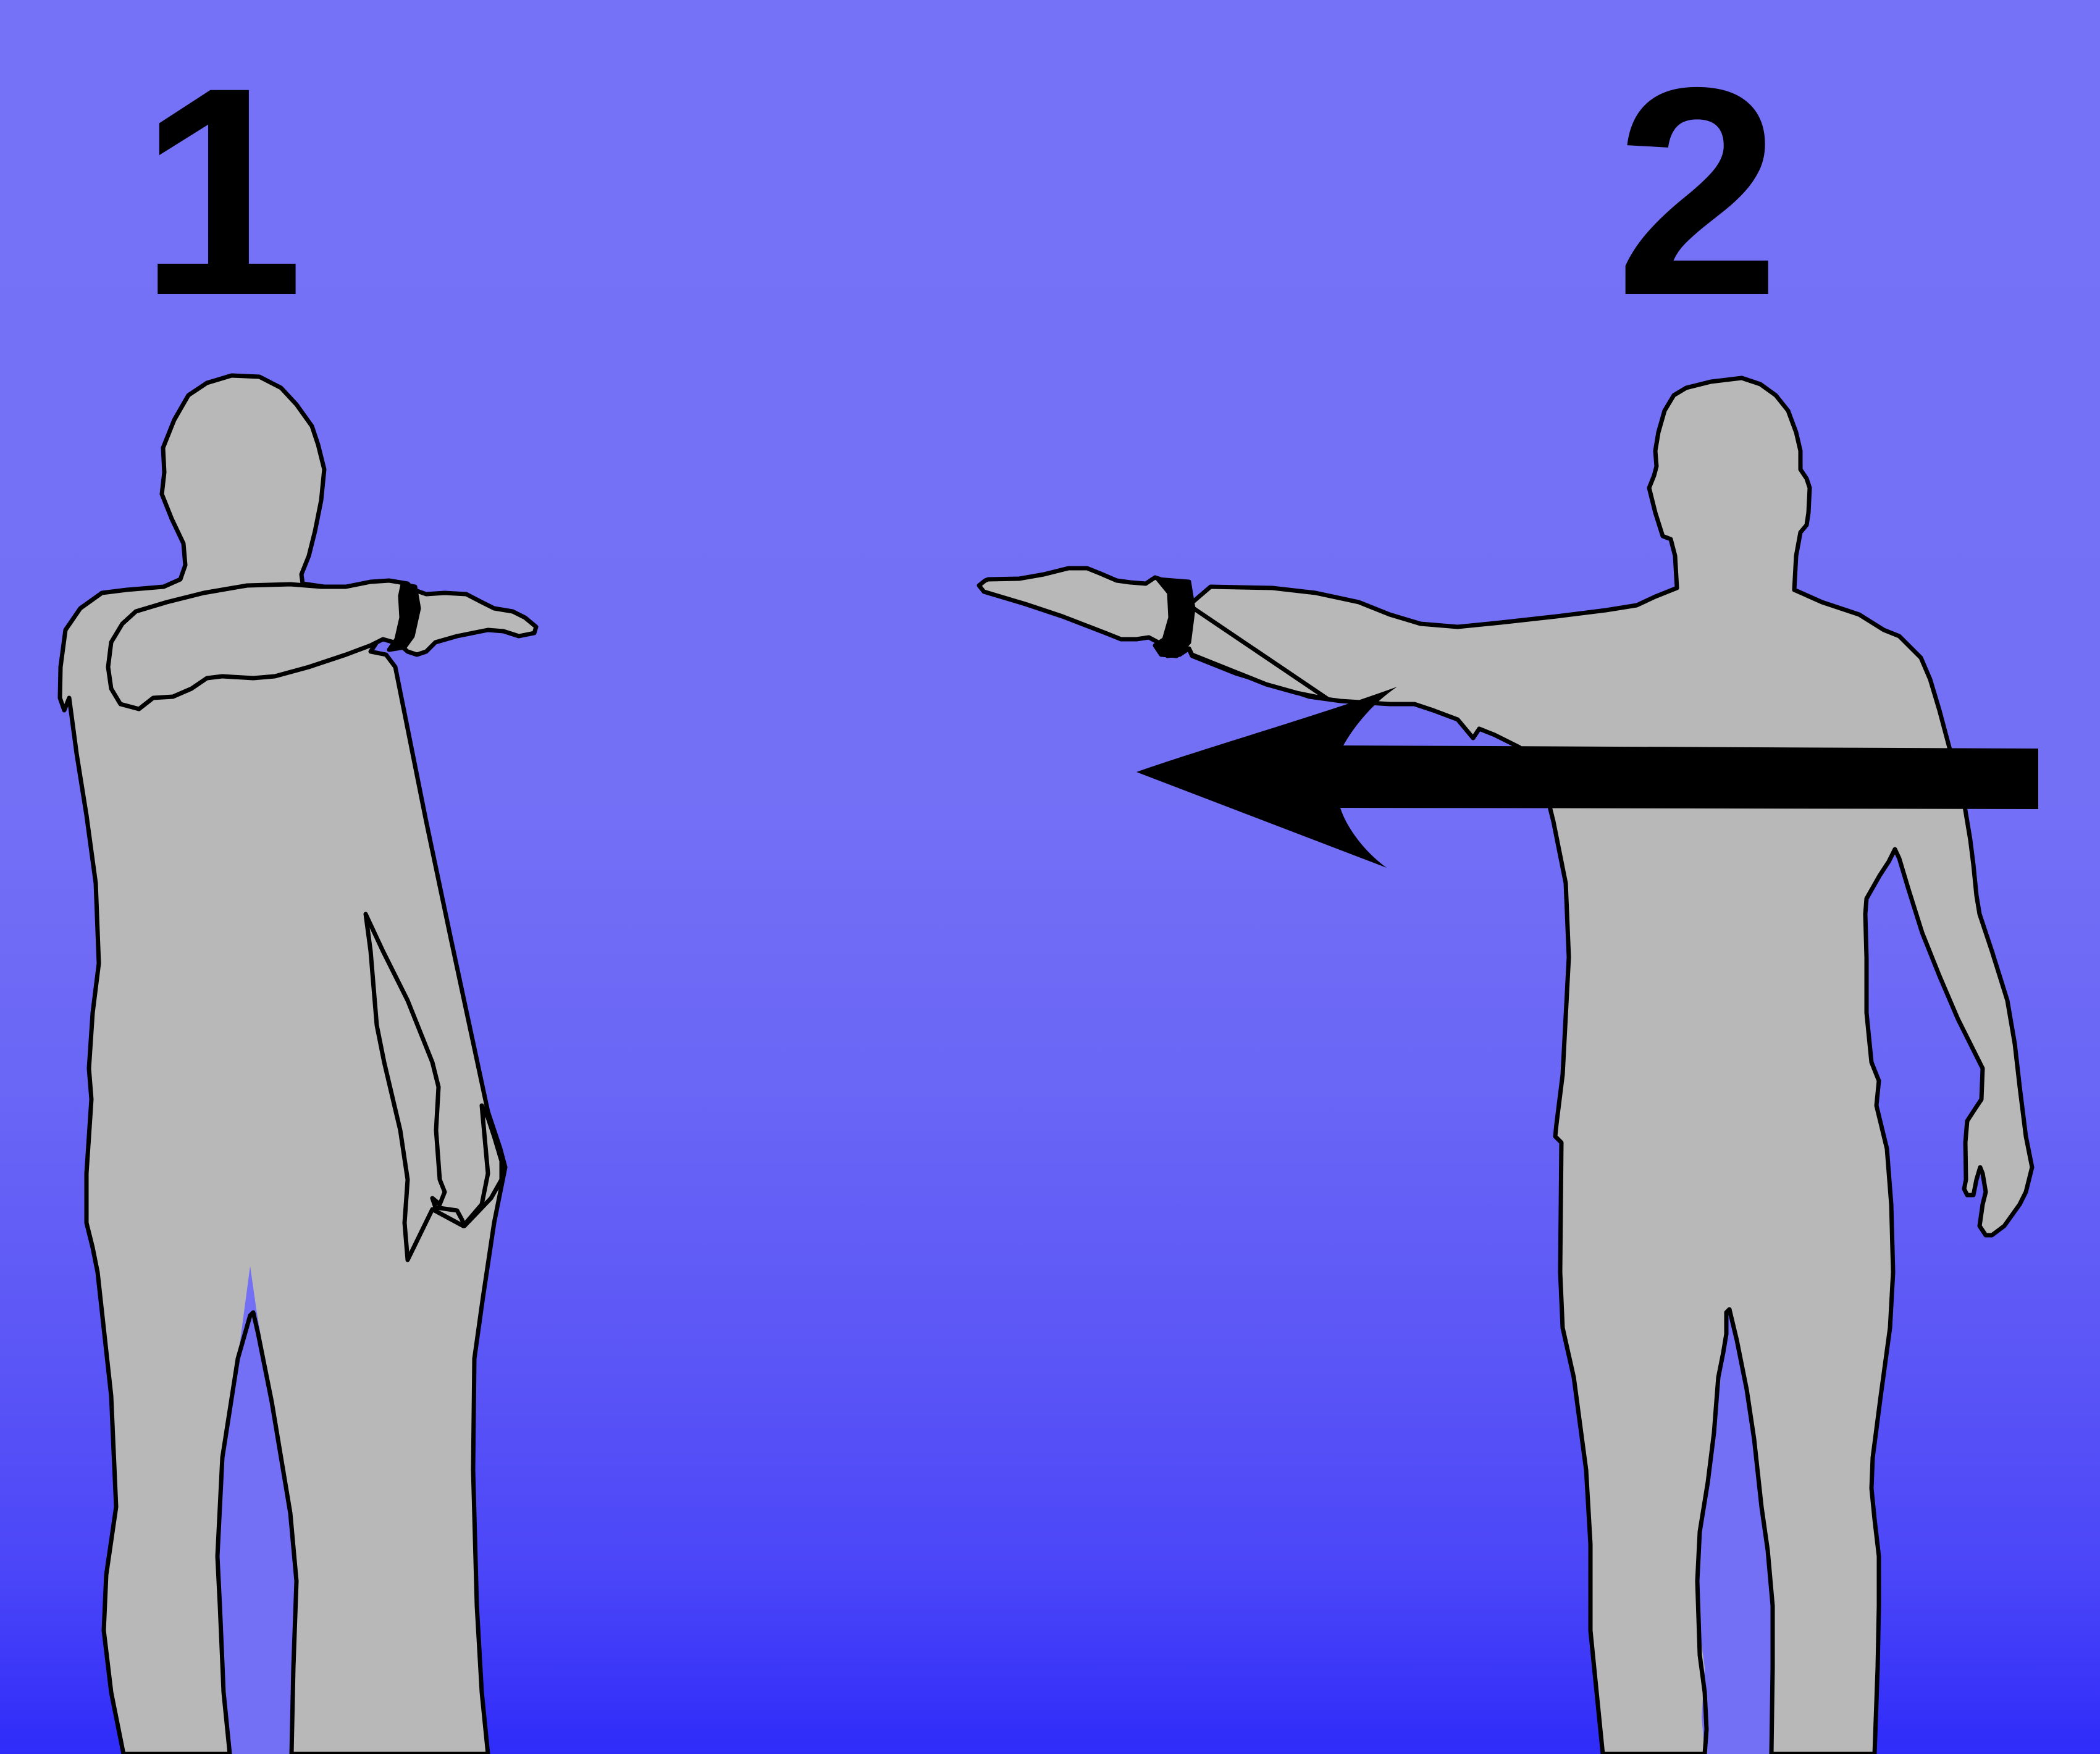  What do you see at coordinates (404, 617) in the screenshot?
I see `figure-1-watch-icon` at bounding box center [404, 617].